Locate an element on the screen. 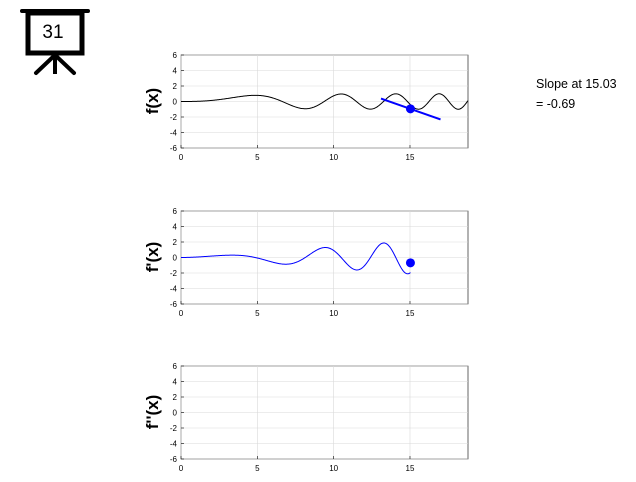  plot-fdoubleprime-grid is located at coordinates (324, 412).